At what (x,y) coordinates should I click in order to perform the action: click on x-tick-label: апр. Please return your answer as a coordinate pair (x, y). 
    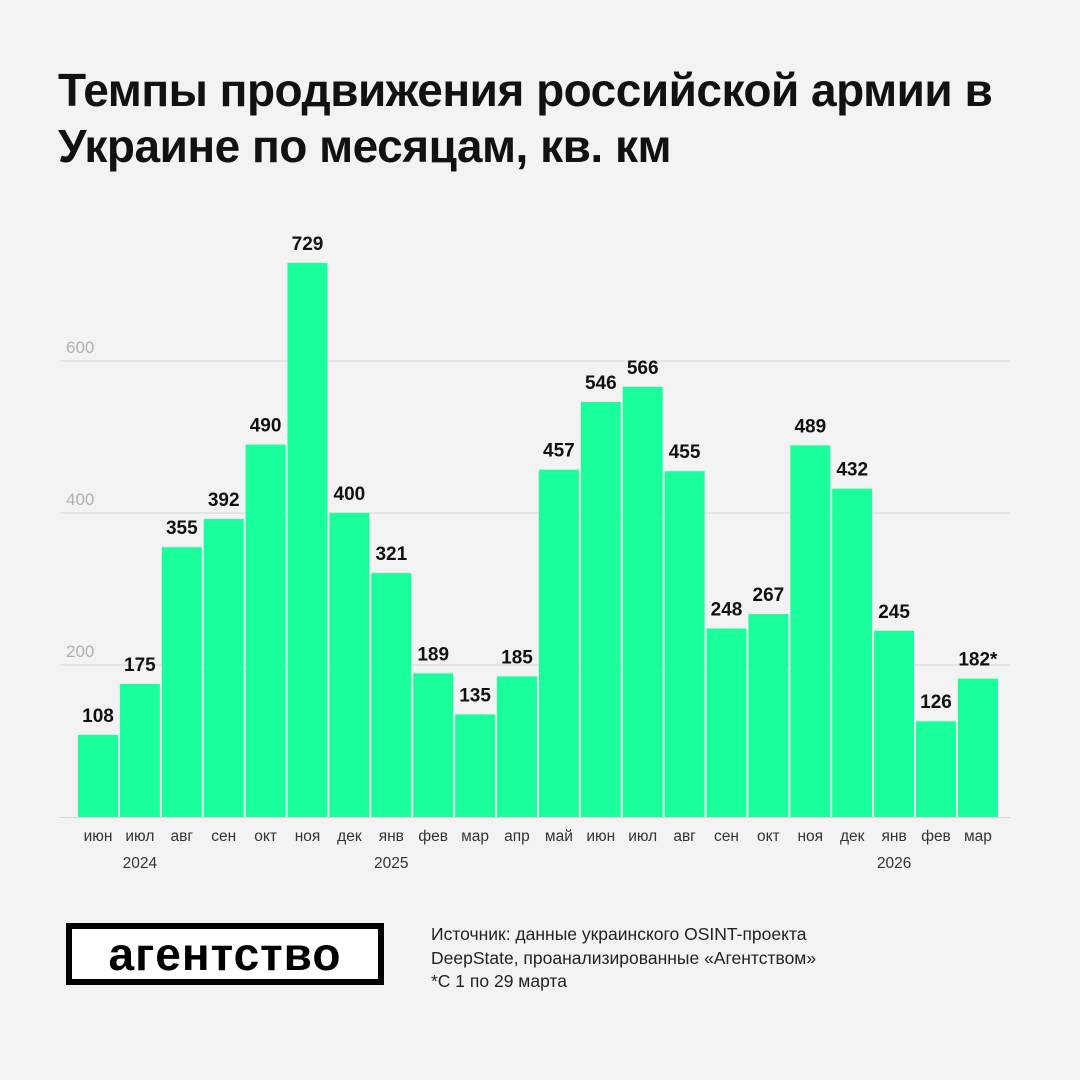
    Looking at the image, I should click on (517, 836).